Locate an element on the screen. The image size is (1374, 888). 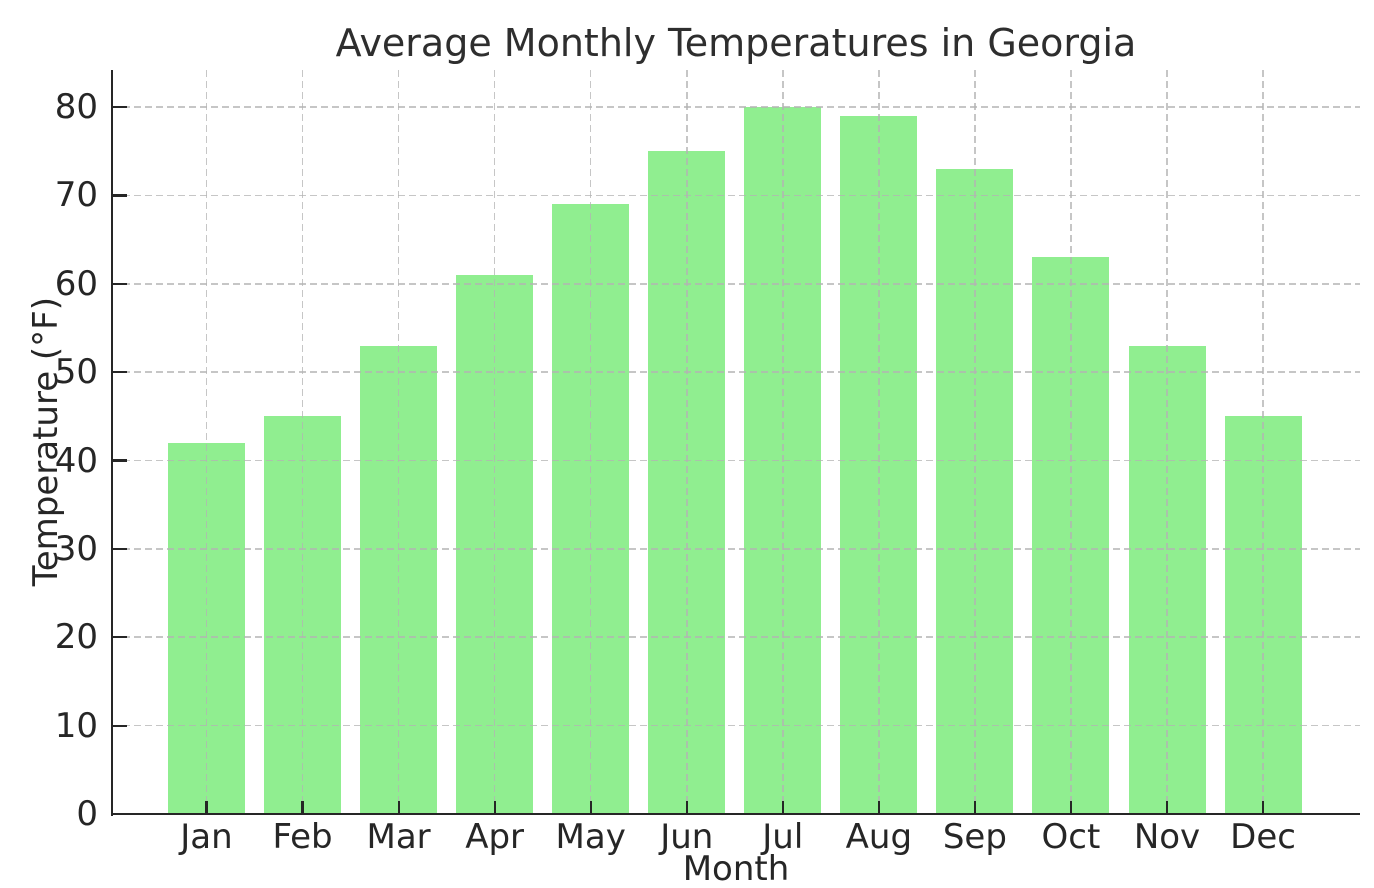
x-tick-label: Sep is located at coordinates (974, 837).